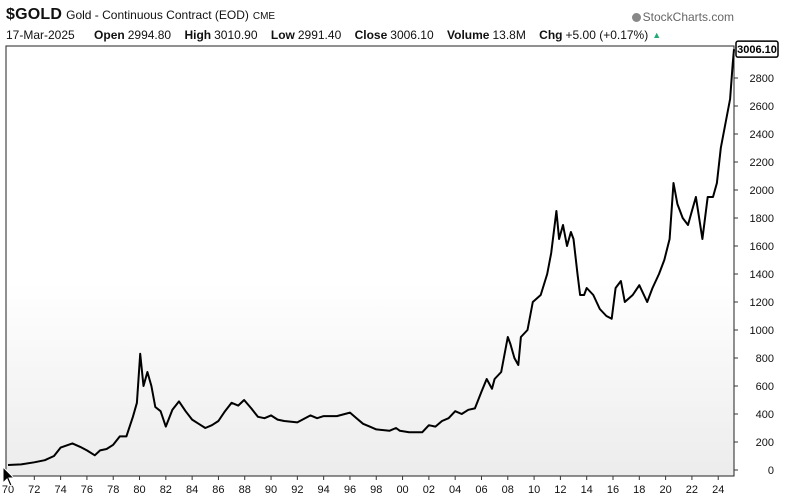 This screenshot has height=500, width=800. What do you see at coordinates (771, 471) in the screenshot?
I see `y-tick-label: 0` at bounding box center [771, 471].